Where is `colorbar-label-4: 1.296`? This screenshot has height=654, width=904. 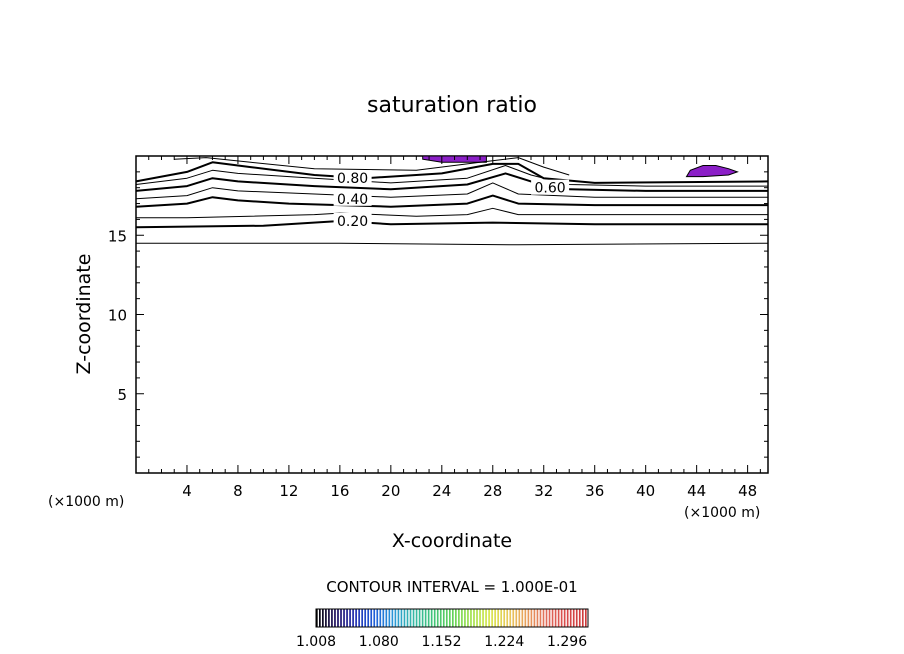
colorbar-label-4: 1.296 is located at coordinates (567, 642).